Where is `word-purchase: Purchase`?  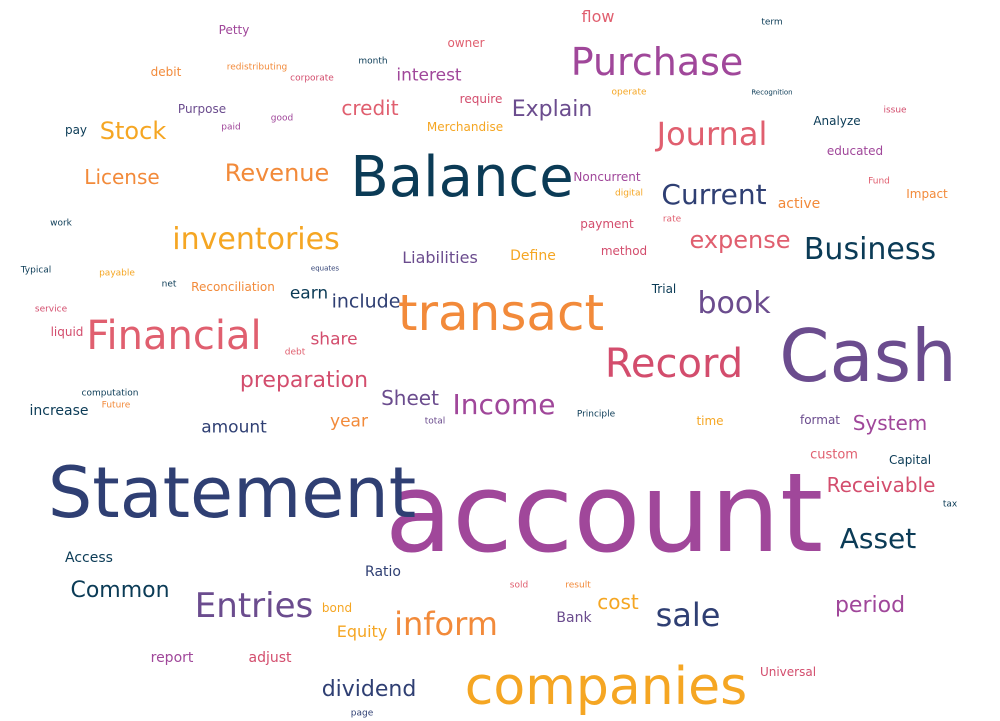 word-purchase: Purchase is located at coordinates (657, 62).